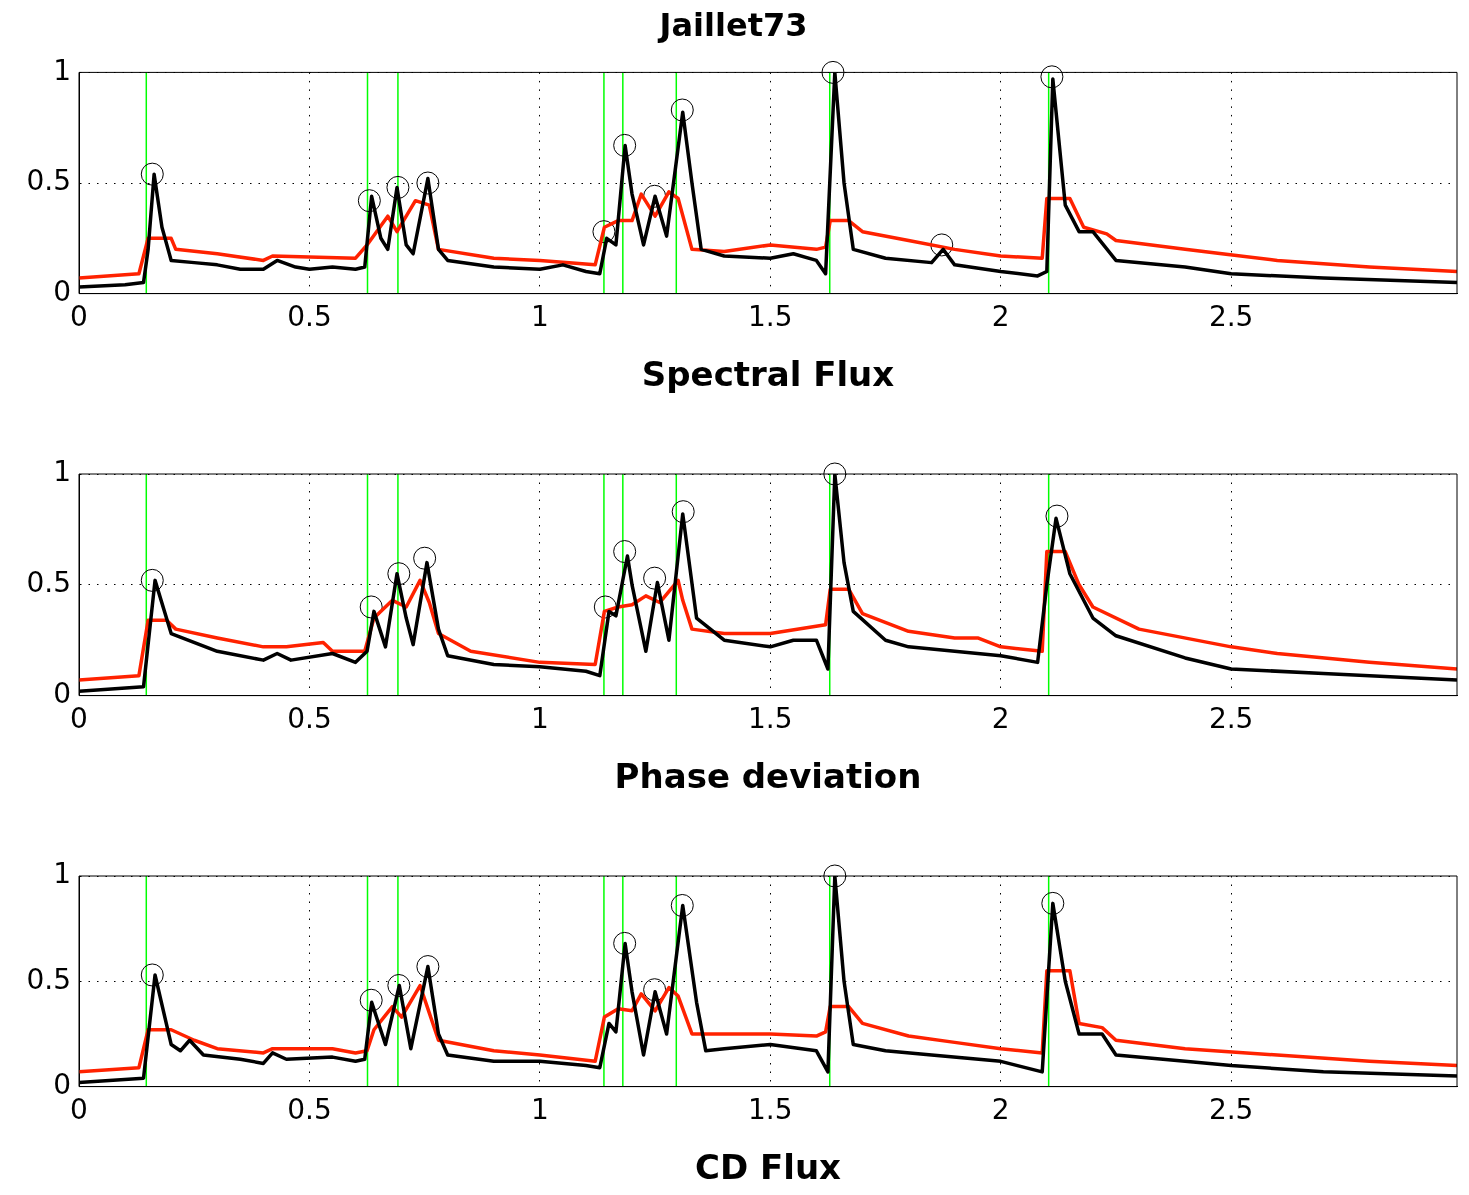  I want to click on x-axis-title: CD Flux, so click(768, 1167).